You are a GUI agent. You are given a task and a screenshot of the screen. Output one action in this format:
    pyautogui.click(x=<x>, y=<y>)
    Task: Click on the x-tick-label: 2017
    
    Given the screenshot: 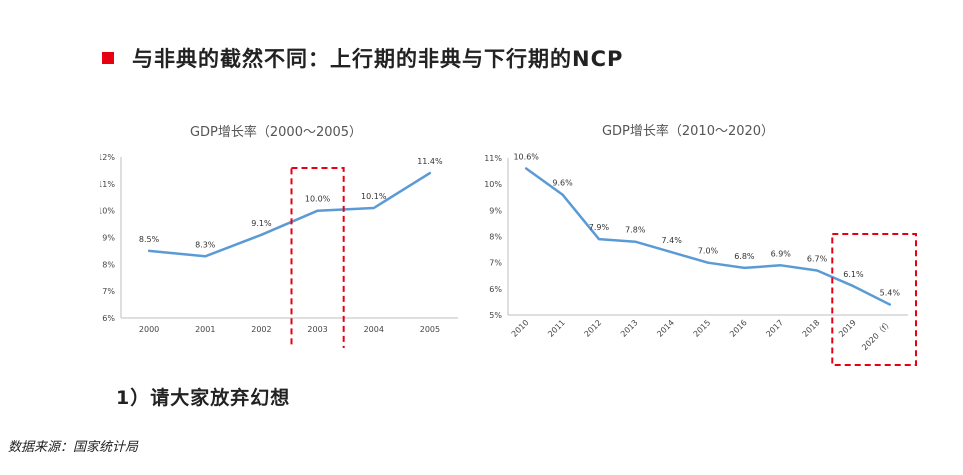 What is the action you would take?
    pyautogui.click(x=774, y=328)
    